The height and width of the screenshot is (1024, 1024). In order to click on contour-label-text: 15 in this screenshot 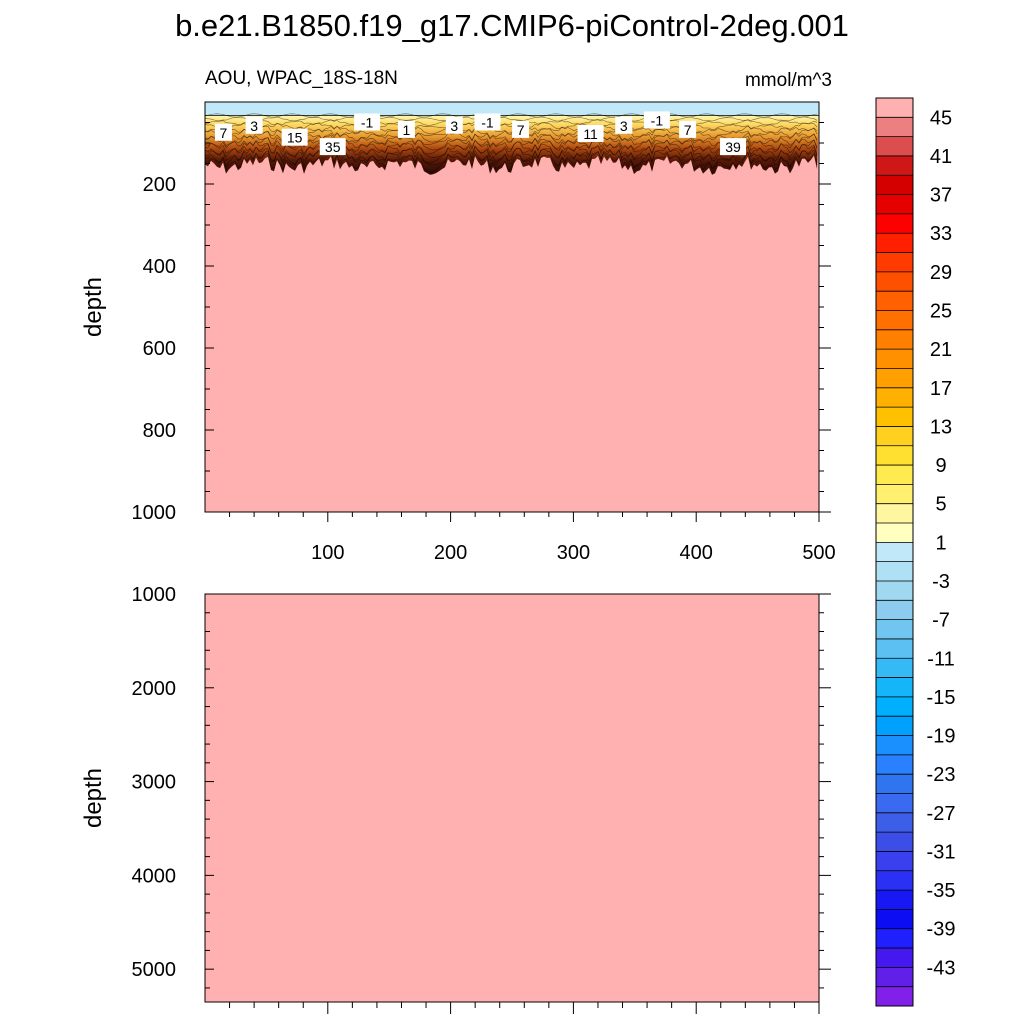, I will do `click(295, 138)`.